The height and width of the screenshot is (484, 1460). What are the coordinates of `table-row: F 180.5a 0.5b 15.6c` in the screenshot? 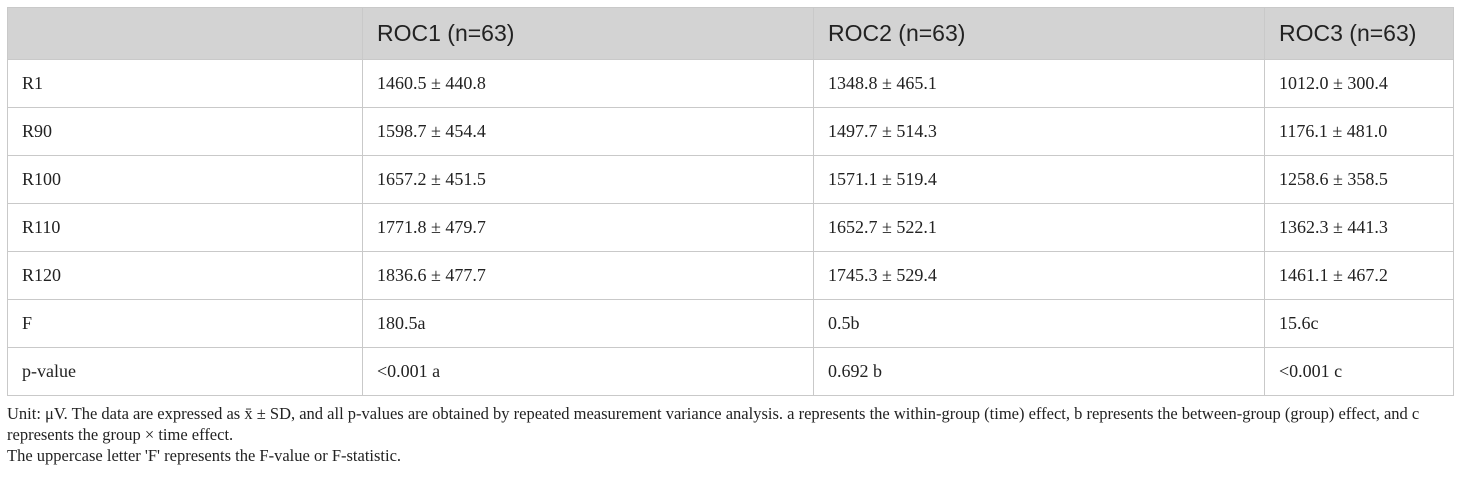 It's located at (730, 323).